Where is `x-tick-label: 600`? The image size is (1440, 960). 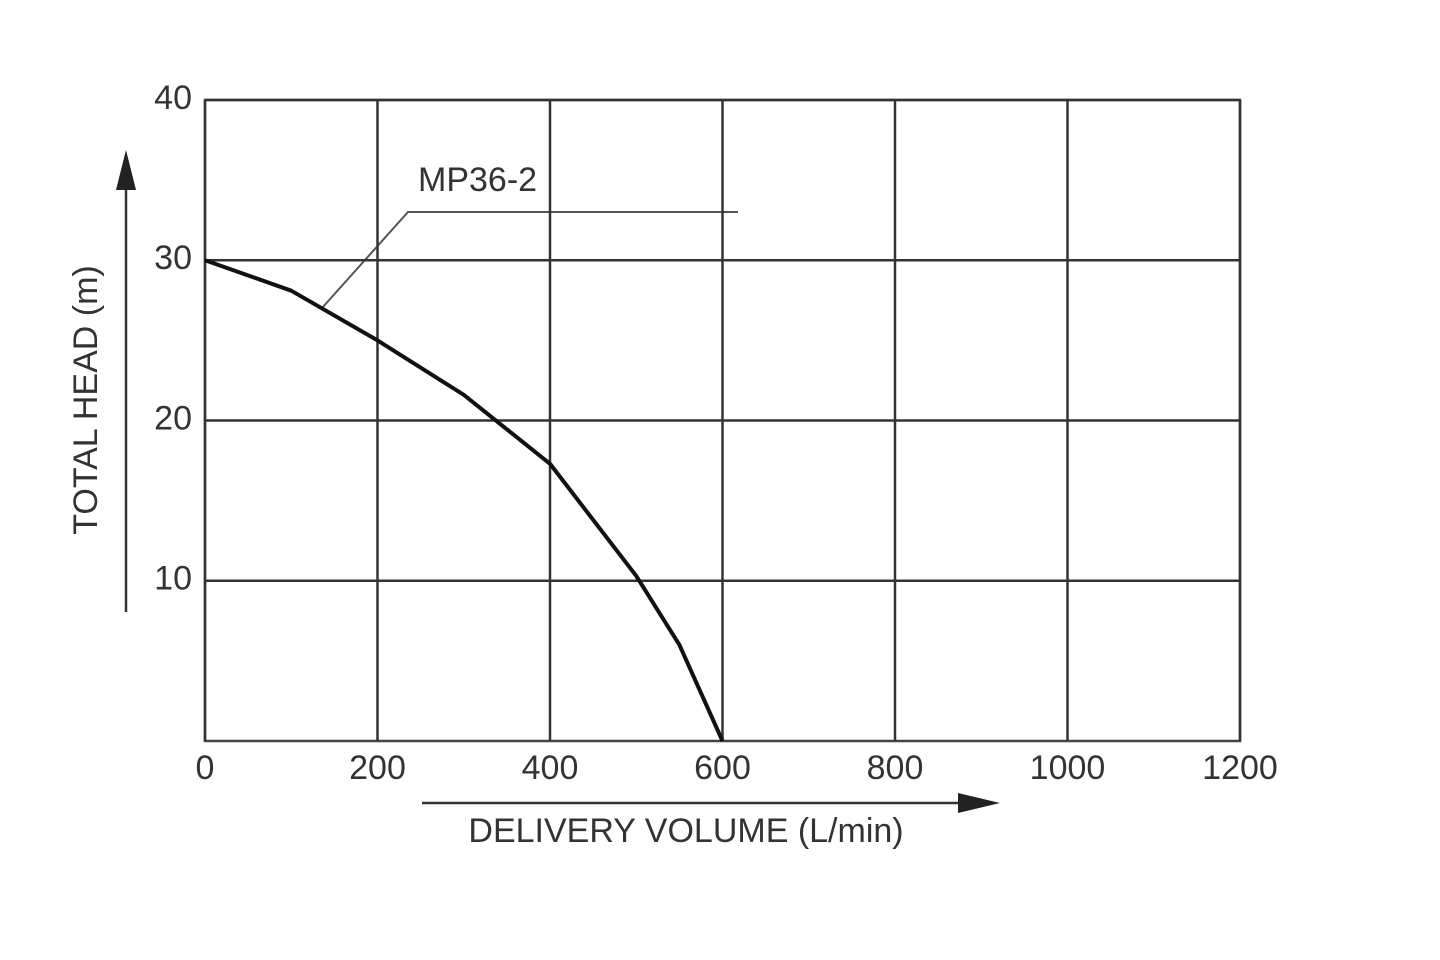
x-tick-label: 600 is located at coordinates (722, 768).